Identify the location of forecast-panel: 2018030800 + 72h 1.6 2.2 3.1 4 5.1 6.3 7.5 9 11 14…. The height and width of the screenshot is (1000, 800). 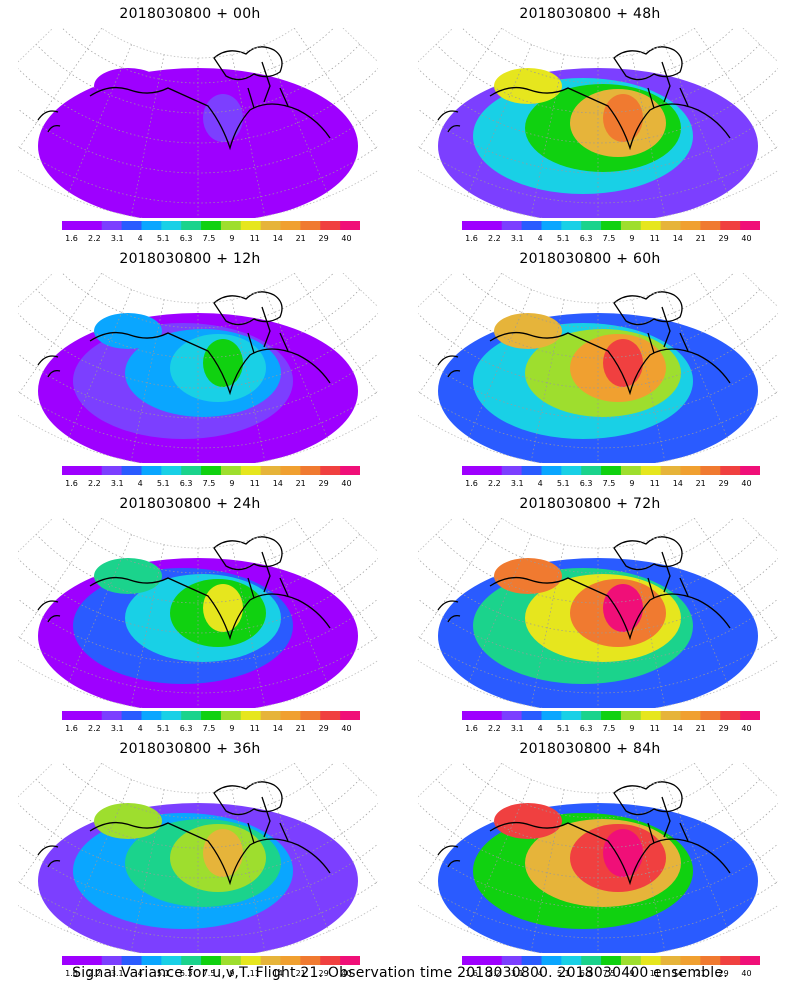
(600, 612).